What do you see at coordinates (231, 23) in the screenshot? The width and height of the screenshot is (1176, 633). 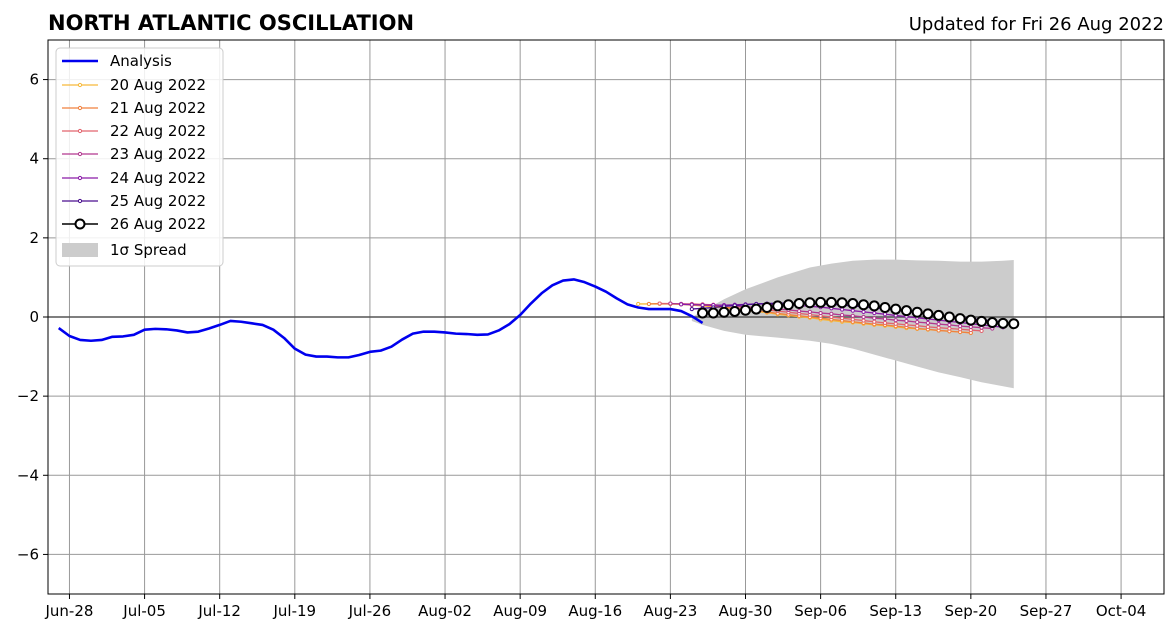 I see `chart-title: NORTH ATLANTIC OSCILLATION` at bounding box center [231, 23].